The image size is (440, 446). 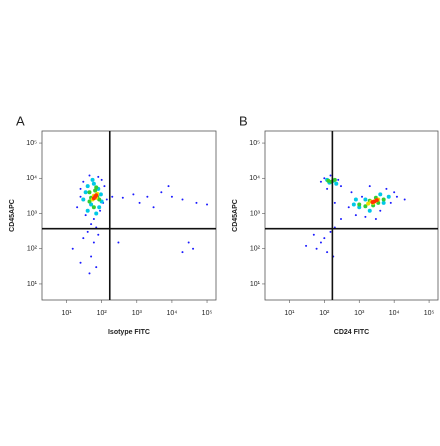 What do you see at coordinates (172, 313) in the screenshot?
I see `x-tick-label: 10⁴` at bounding box center [172, 313].